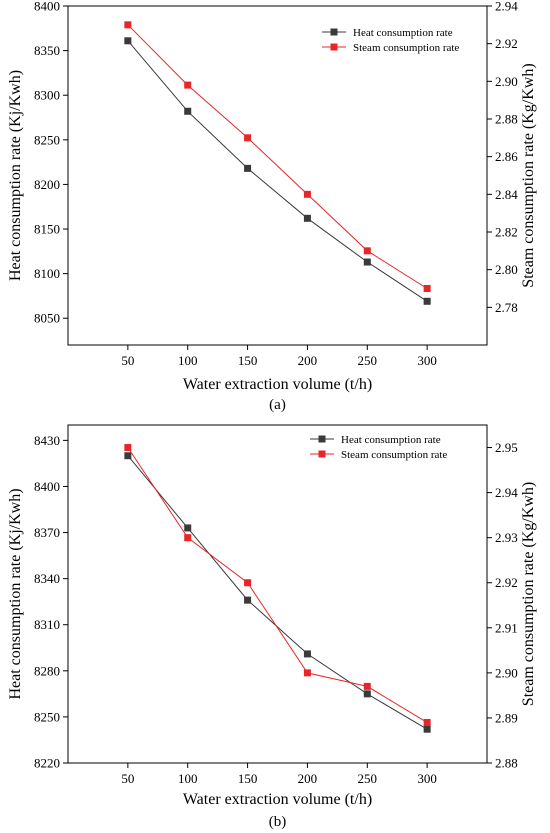 This screenshot has width=550, height=833. What do you see at coordinates (506, 537) in the screenshot?
I see `y-right-tick-label: 2.93` at bounding box center [506, 537].